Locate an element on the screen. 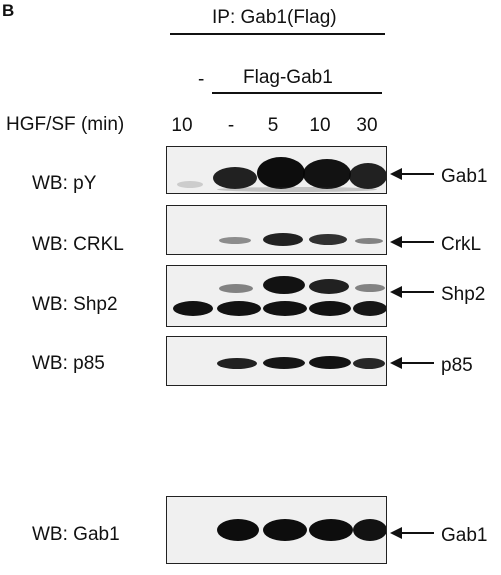 The width and height of the screenshot is (501, 575). blot-py is located at coordinates (276, 170).